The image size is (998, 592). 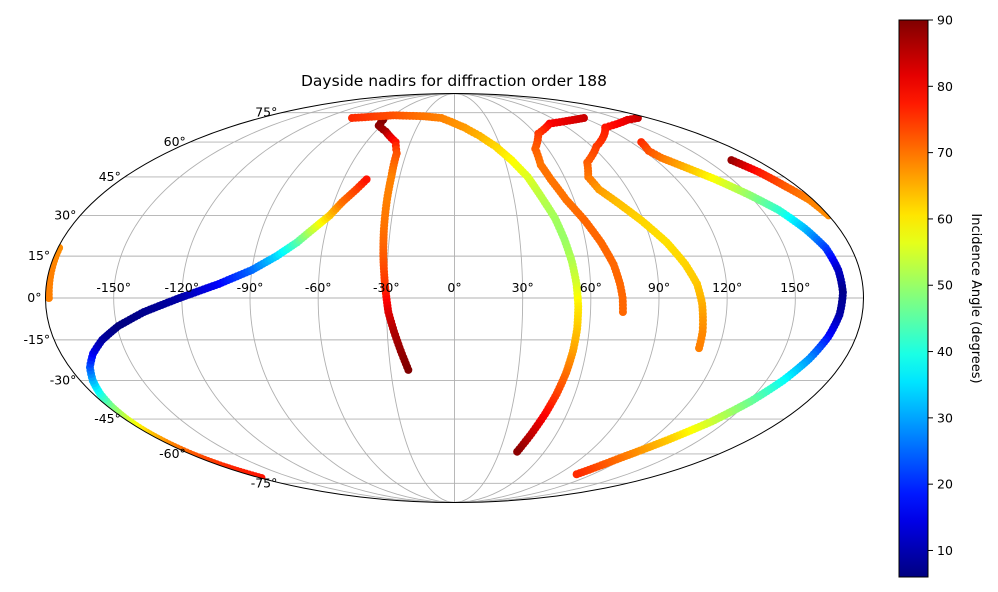 I want to click on longitude-tick-label: -120°, so click(x=181, y=287).